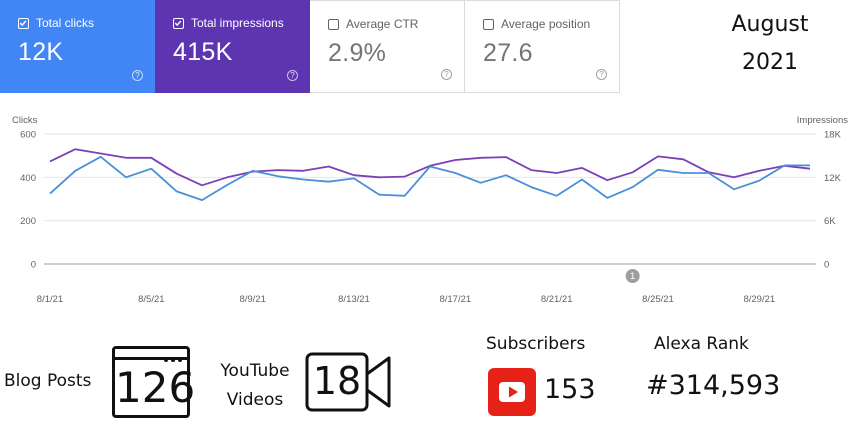 This screenshot has height=425, width=850. What do you see at coordinates (557, 299) in the screenshot?
I see `x-tick-label: 8/21/21` at bounding box center [557, 299].